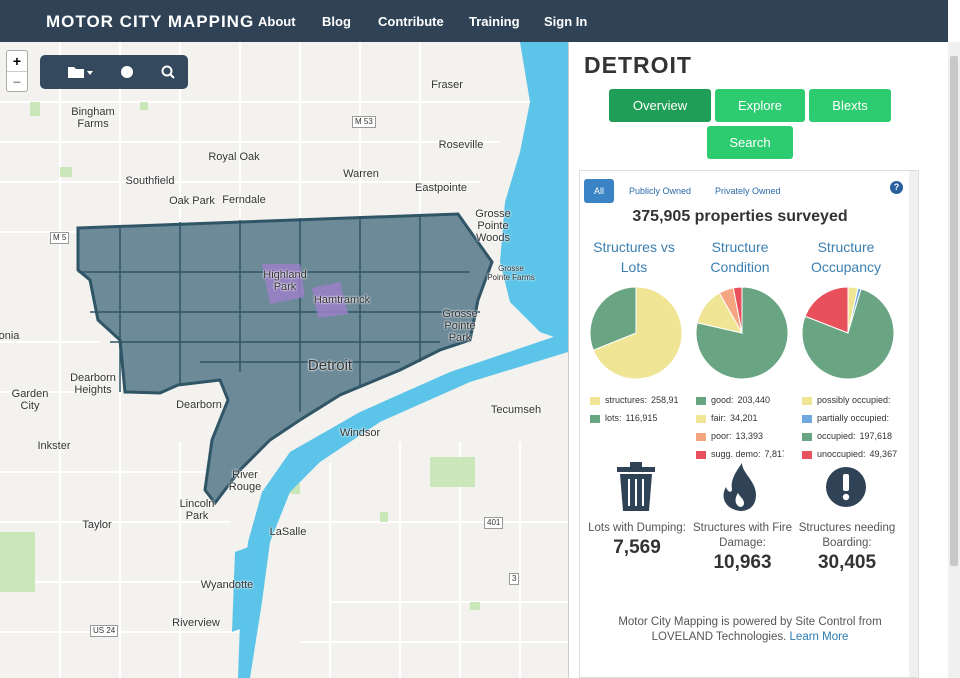 The width and height of the screenshot is (960, 678). What do you see at coordinates (336, 21) in the screenshot?
I see `nav-link: Blog` at bounding box center [336, 21].